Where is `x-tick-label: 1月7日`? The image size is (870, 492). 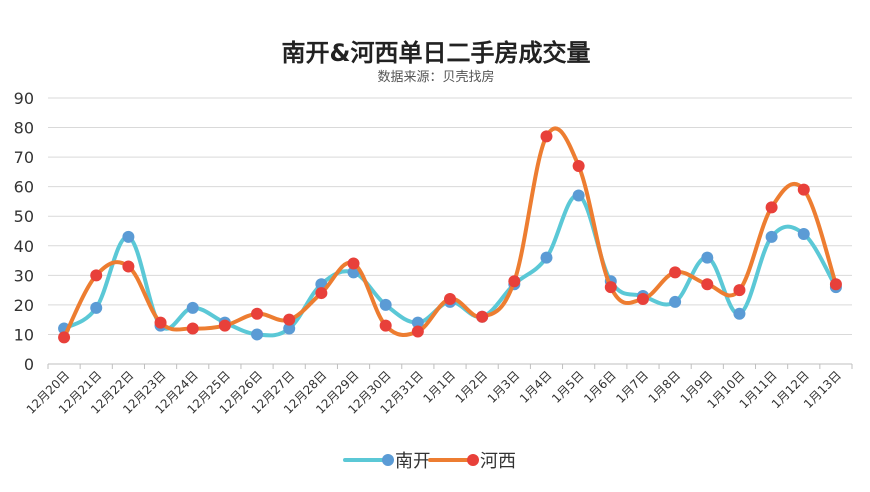 x-tick-label: 1月7日 is located at coordinates (632, 387).